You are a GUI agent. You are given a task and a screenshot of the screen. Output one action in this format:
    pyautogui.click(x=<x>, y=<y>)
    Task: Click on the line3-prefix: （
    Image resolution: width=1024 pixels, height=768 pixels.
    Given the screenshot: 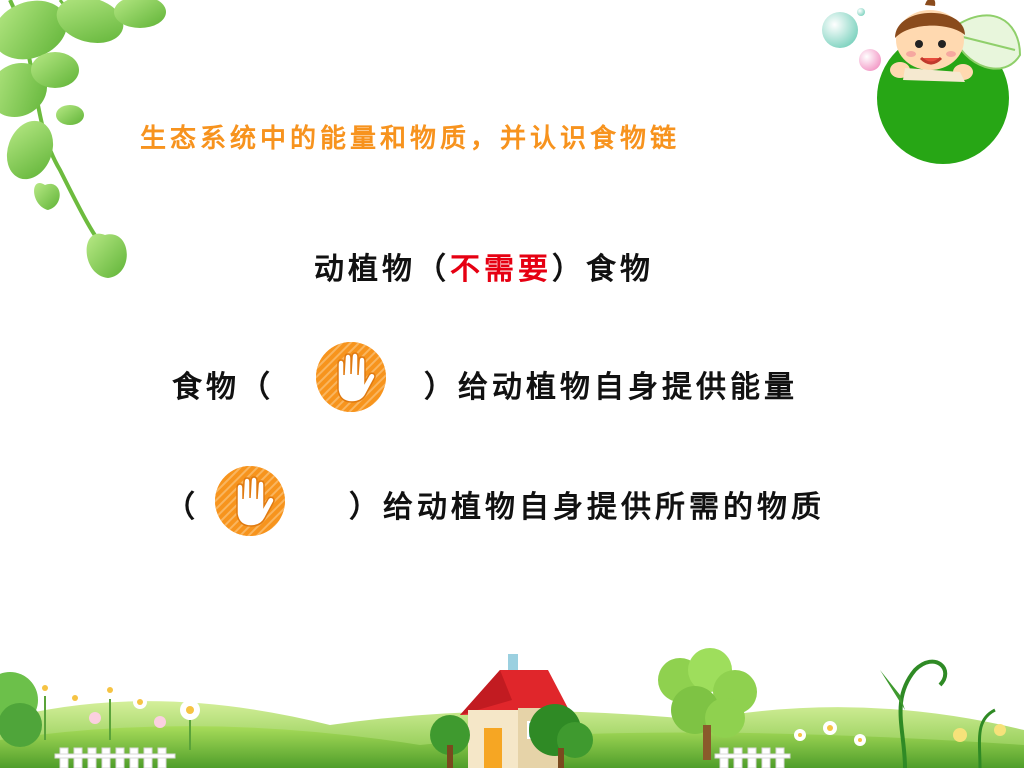 What is the action you would take?
    pyautogui.click(x=182, y=507)
    